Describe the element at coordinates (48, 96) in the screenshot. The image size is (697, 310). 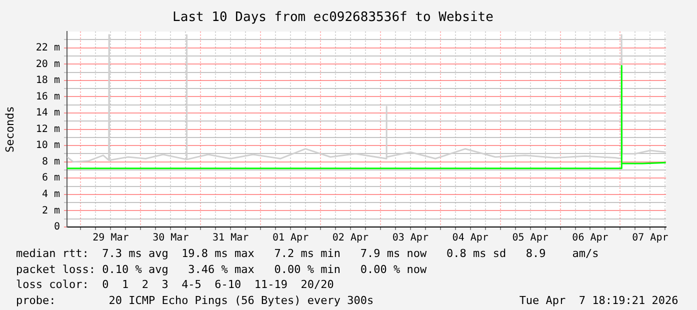
I see `y-tick-label: 16 m` at that location.